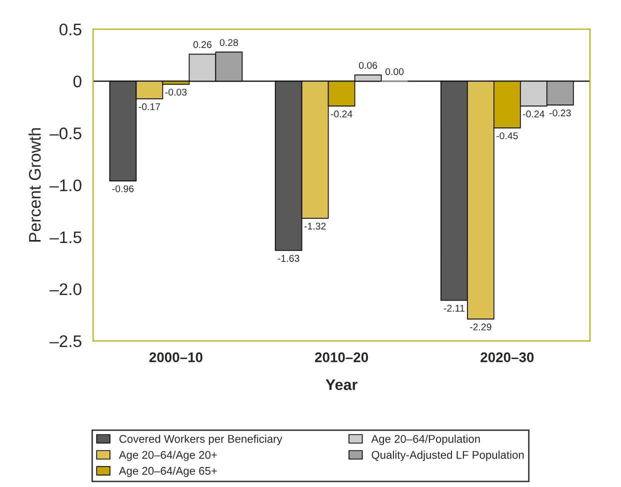 The image size is (621, 487). What do you see at coordinates (175, 357) in the screenshot?
I see `x-tick-label: 2000–10` at bounding box center [175, 357].